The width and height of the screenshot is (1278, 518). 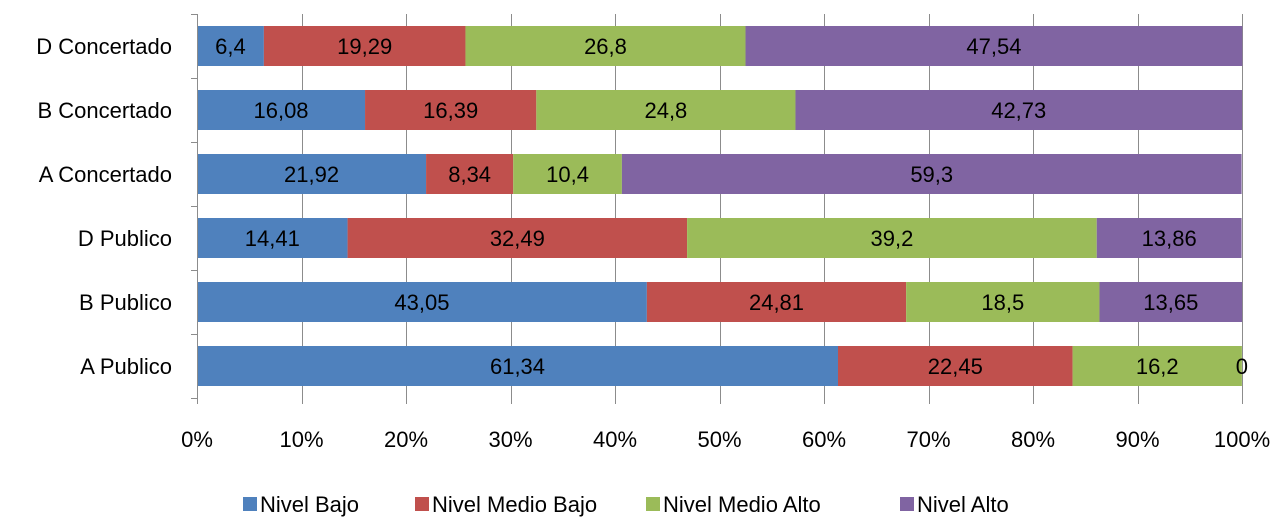 What do you see at coordinates (931, 174) in the screenshot?
I see `data-label: 59,3` at bounding box center [931, 174].